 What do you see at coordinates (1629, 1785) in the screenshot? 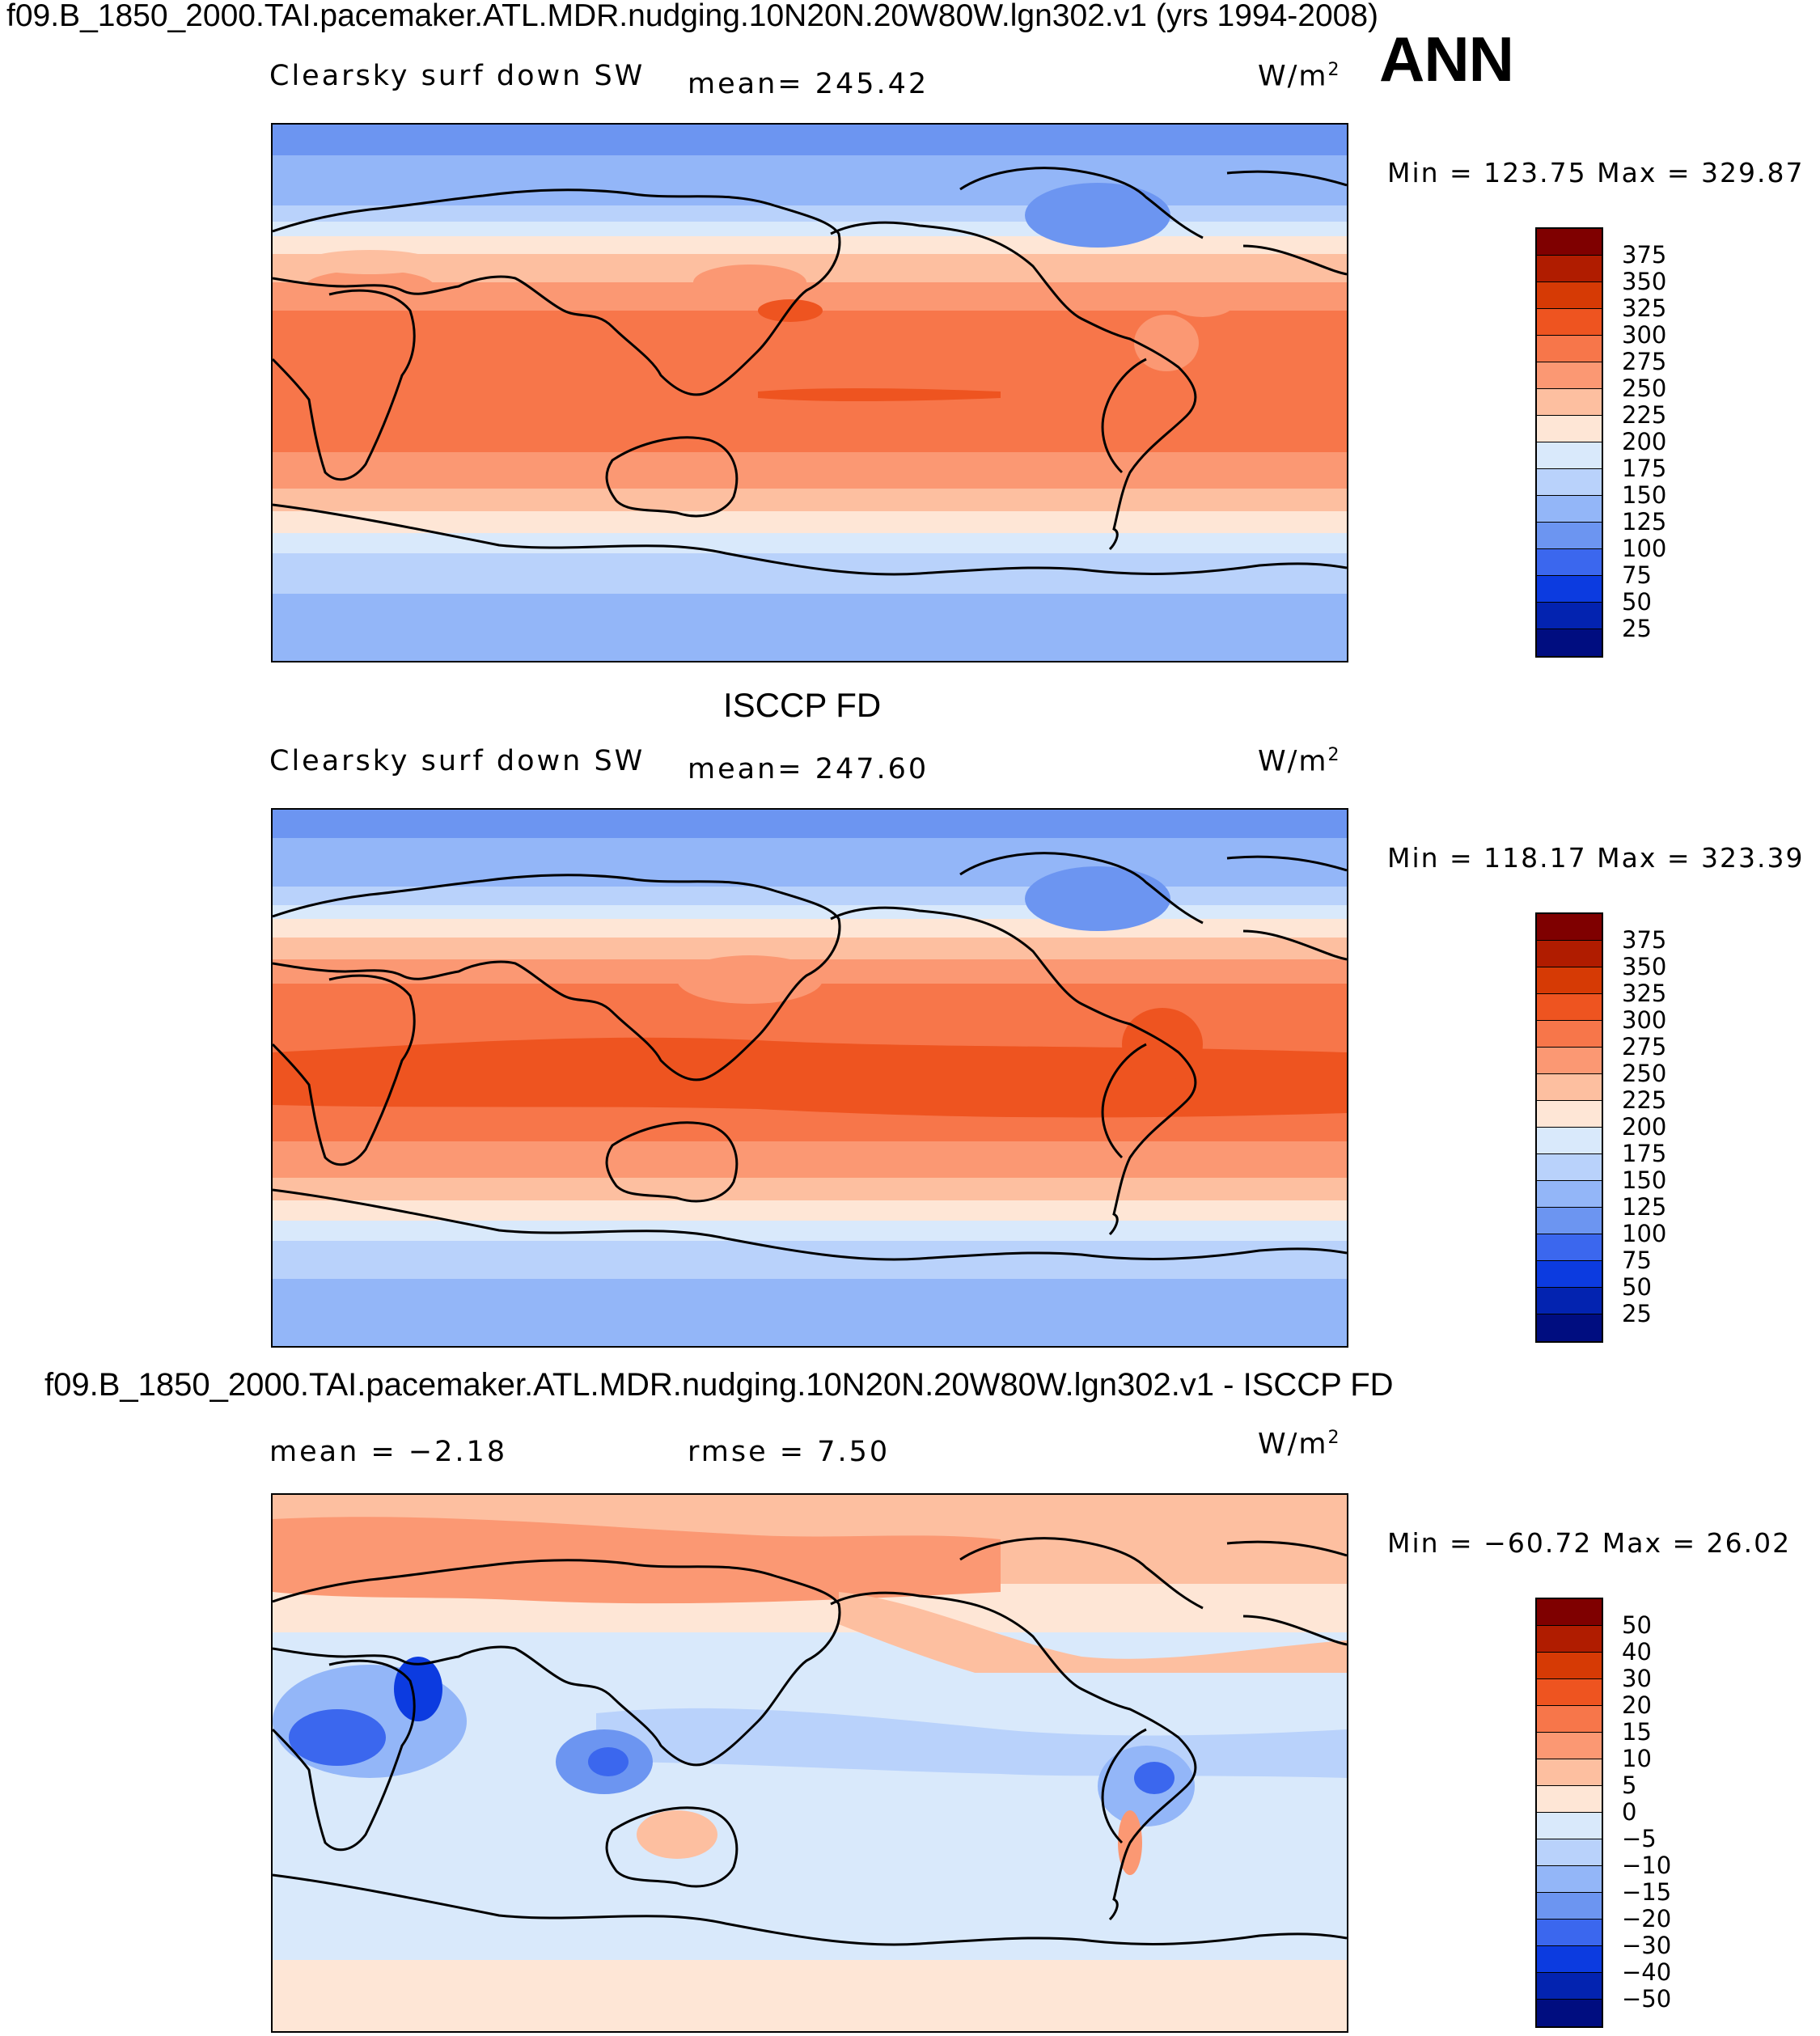
I see `colorbar-label: 5` at bounding box center [1629, 1785].